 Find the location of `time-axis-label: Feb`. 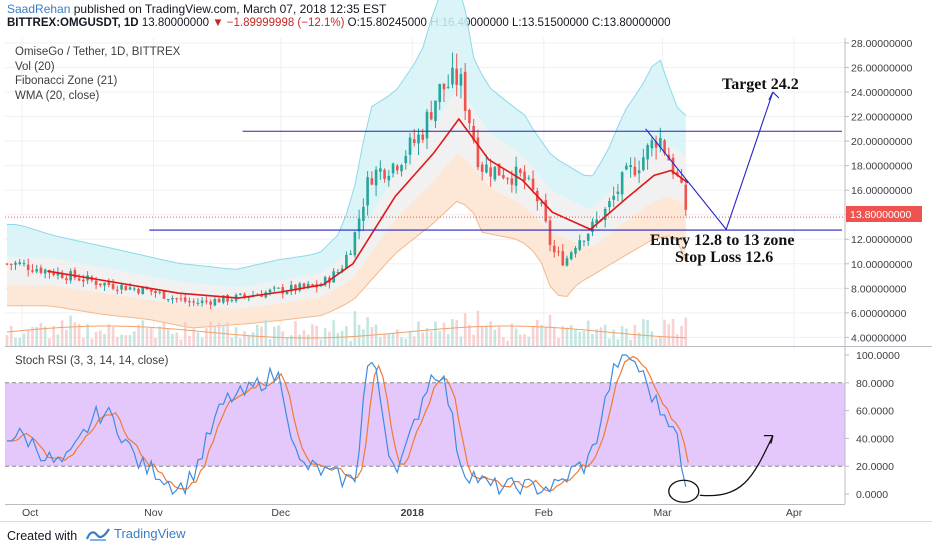

time-axis-label: Feb is located at coordinates (544, 513).